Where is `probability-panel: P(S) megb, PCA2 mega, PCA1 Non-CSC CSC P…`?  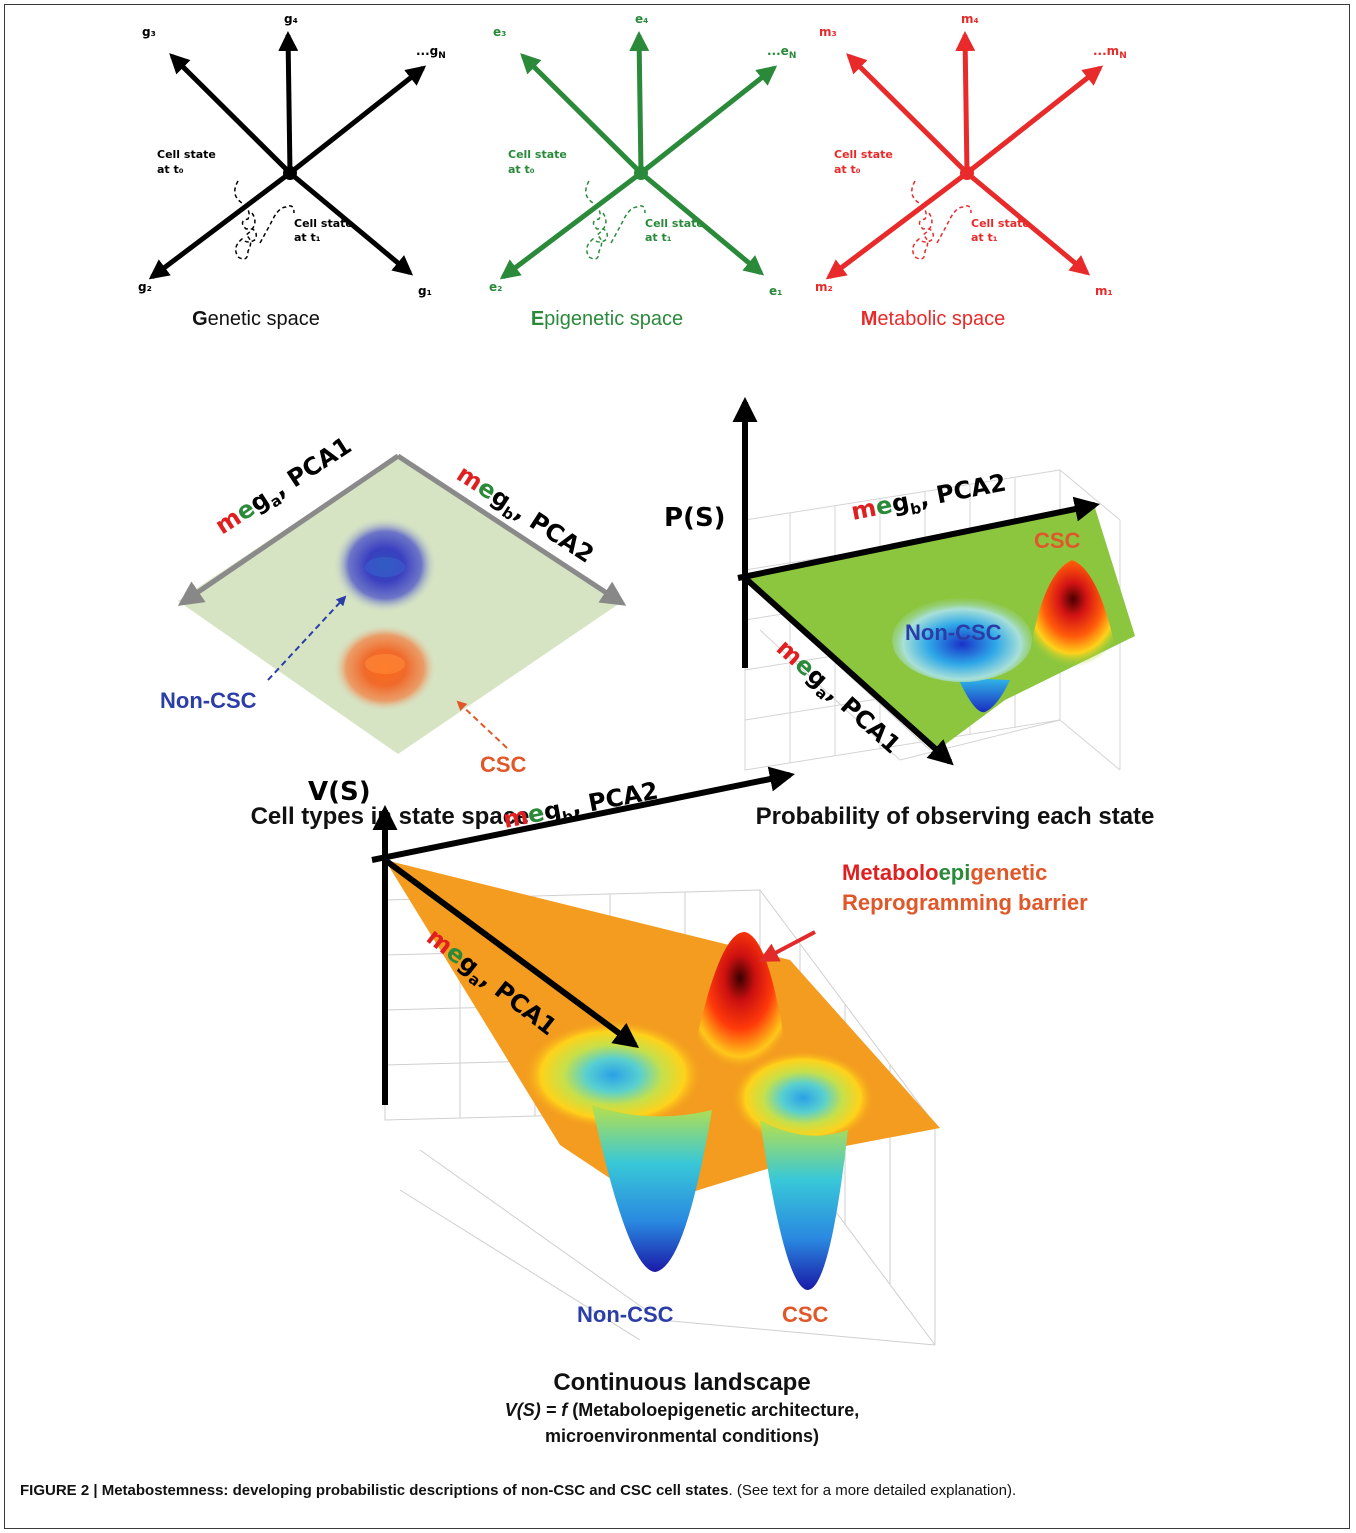
probability-panel: P(S) megb, PCA2 mega, PCA1 Non-CSC CSC P… is located at coordinates (909, 613).